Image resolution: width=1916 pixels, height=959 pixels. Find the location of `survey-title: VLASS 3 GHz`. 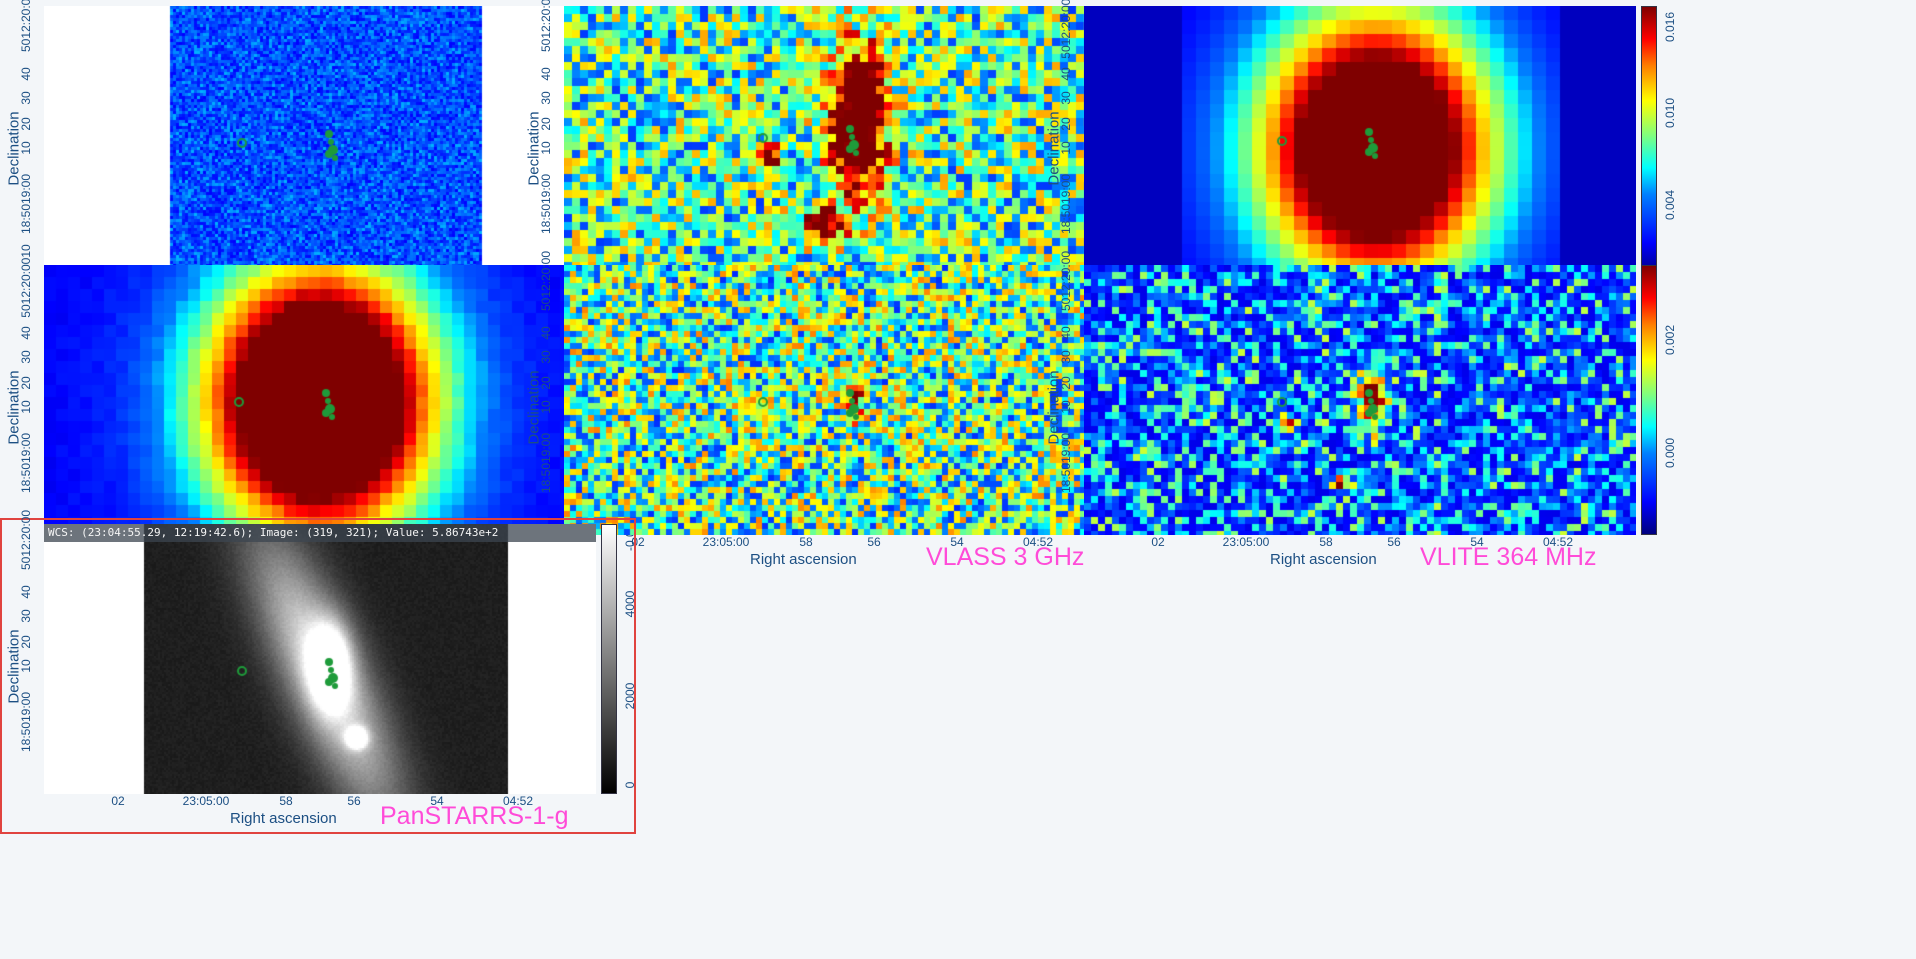

survey-title: VLASS 3 GHz is located at coordinates (1005, 557).